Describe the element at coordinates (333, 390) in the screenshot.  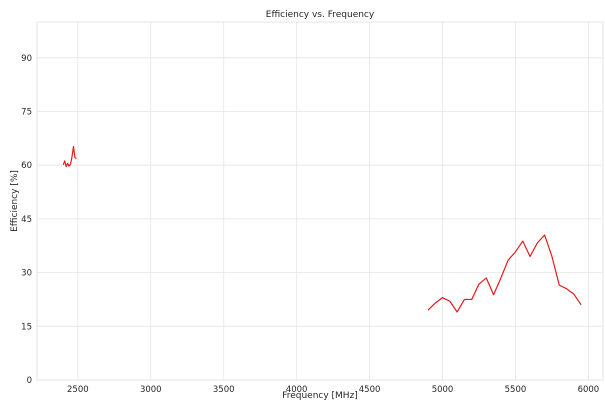
I see `x-axis-ticks: 2500 3000 3500 4000 4500 5000 5500 6000` at that location.